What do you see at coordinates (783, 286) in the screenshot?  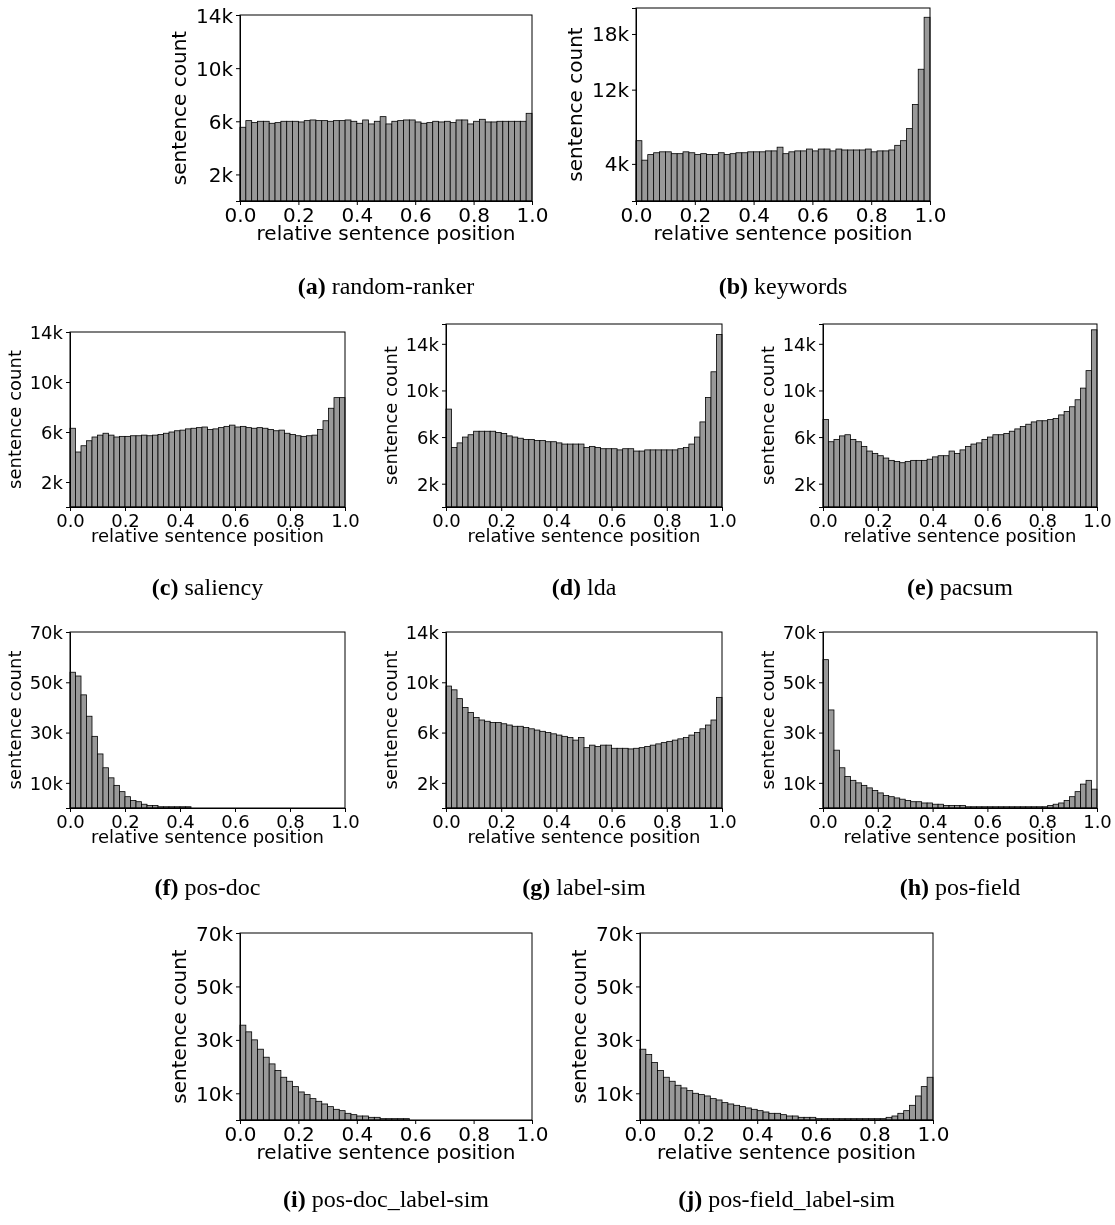 I see `text: (b) keywords` at bounding box center [783, 286].